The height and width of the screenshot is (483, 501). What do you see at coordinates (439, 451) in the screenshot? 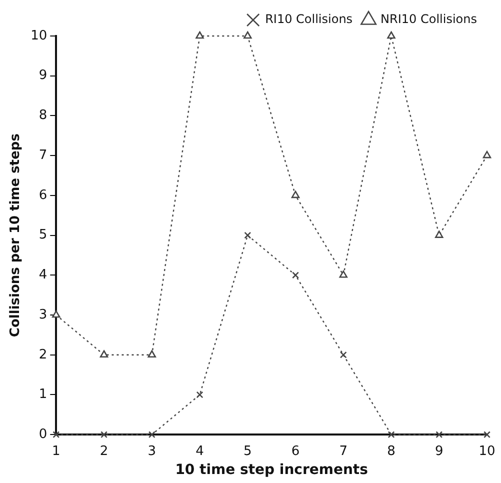
I see `x-tick-label: 9` at bounding box center [439, 451].